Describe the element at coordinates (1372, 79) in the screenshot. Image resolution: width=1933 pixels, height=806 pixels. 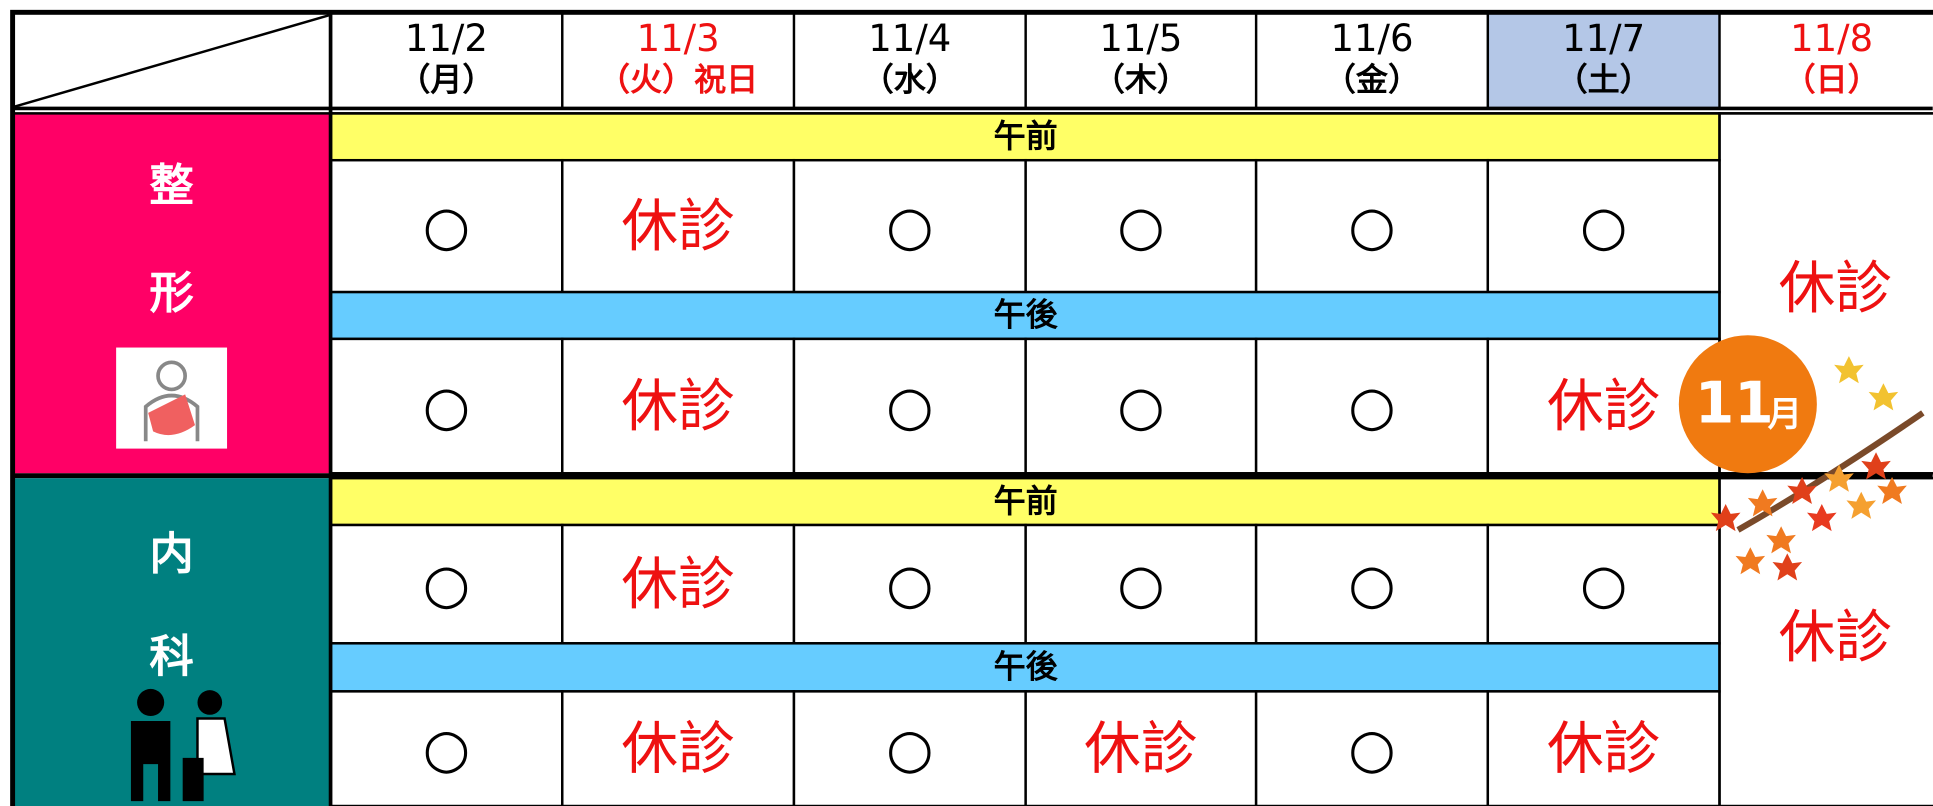
I see `weekday: （金）` at that location.